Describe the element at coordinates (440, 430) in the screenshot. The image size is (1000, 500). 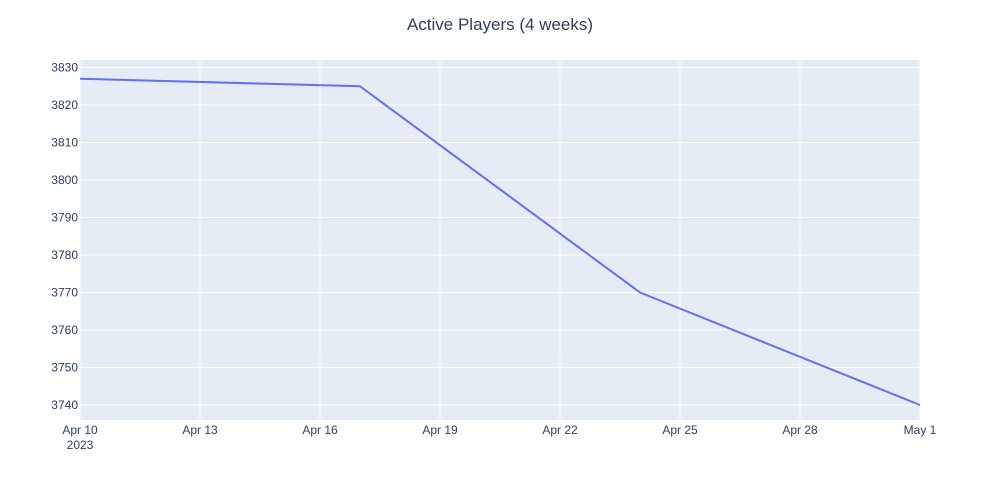
I see `x-tick-label: Apr 19` at that location.